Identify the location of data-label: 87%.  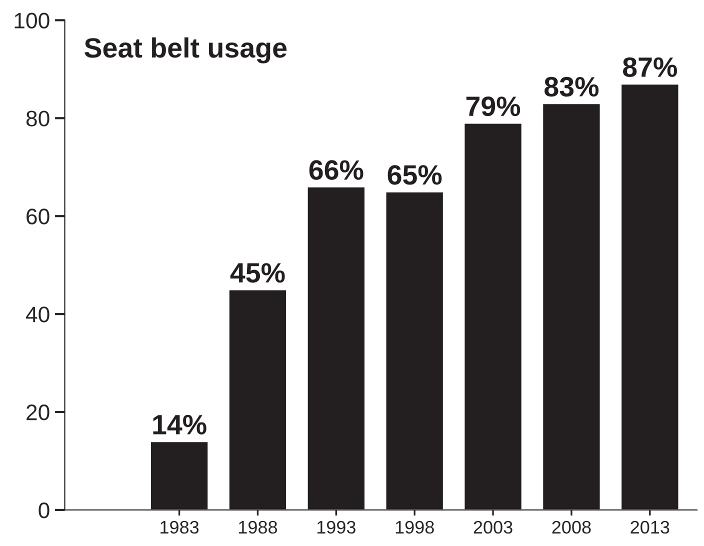
(649, 67).